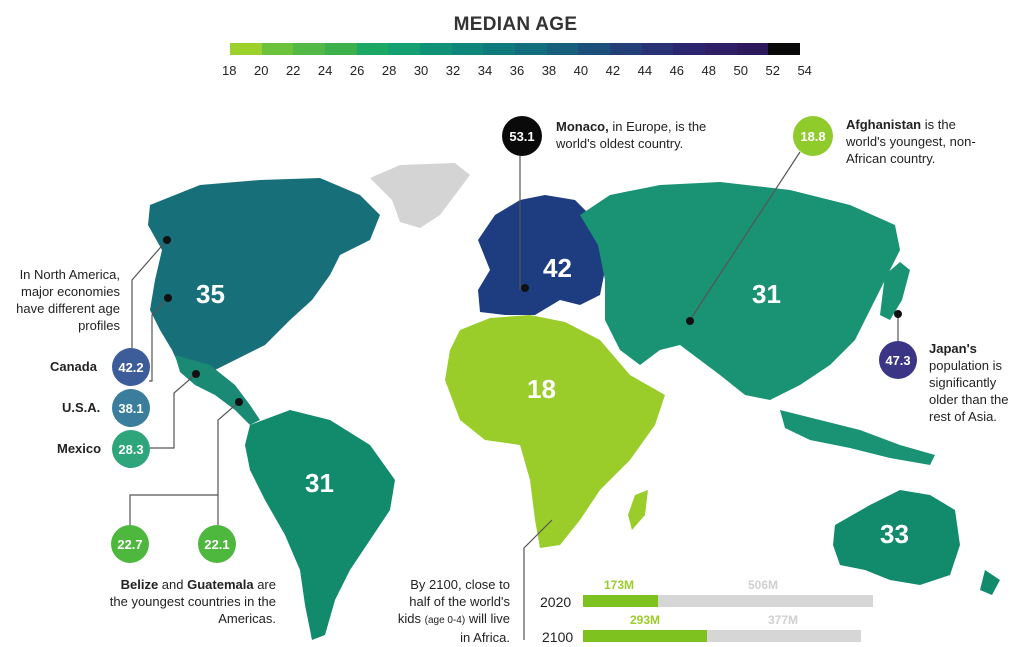 The image size is (1031, 647). Describe the element at coordinates (264, 278) in the screenshot. I see `north-america-shape` at that location.